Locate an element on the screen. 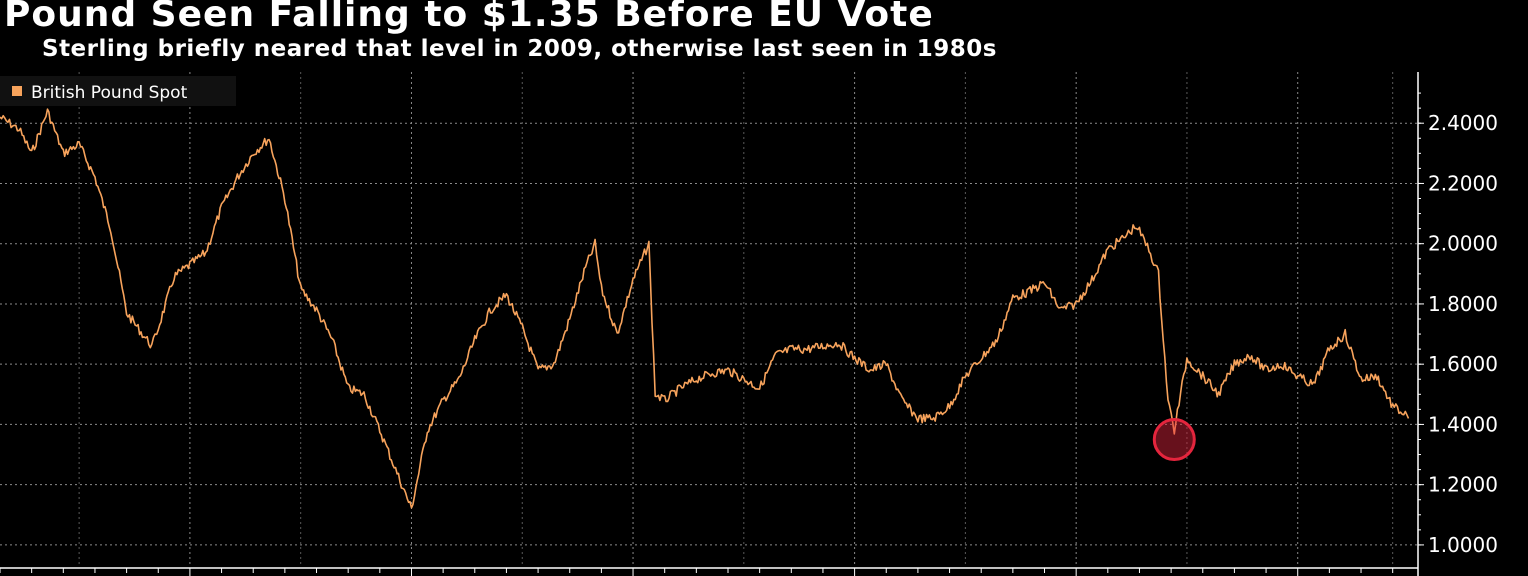 The image size is (1528, 576). y-tick-label: 1.2000 is located at coordinates (1463, 485).